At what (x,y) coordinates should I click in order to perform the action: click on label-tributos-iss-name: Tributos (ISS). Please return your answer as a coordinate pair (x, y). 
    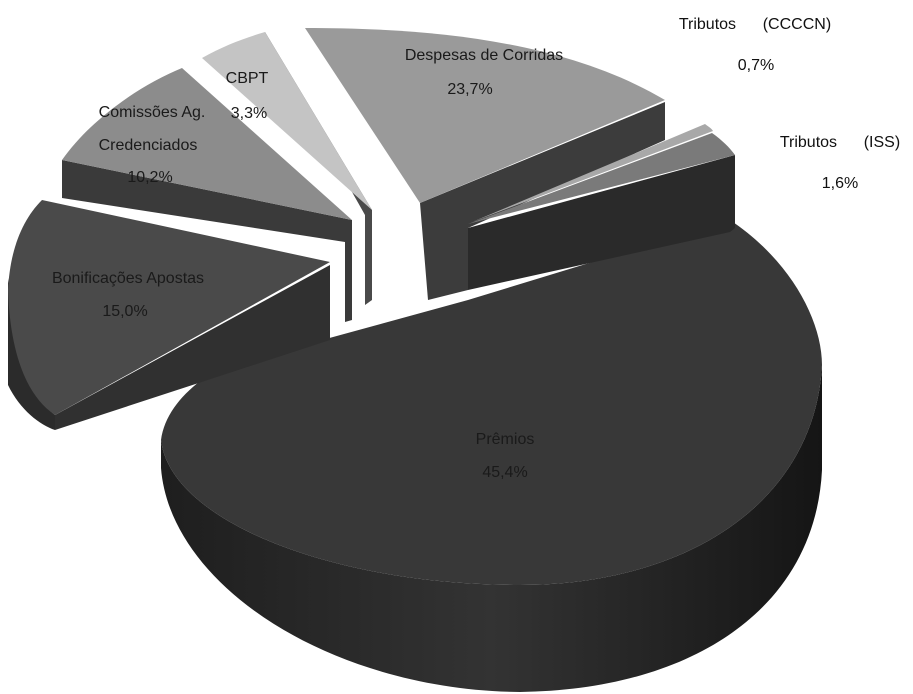
    Looking at the image, I should click on (840, 142).